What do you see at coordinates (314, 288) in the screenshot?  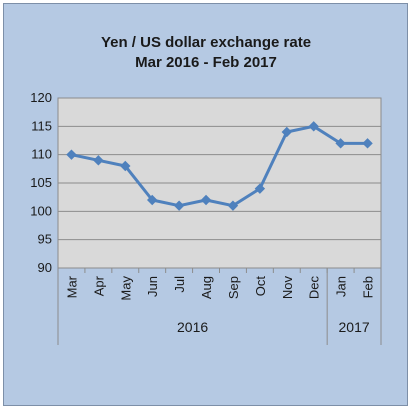 I see `x-category-label: Dec` at bounding box center [314, 288].